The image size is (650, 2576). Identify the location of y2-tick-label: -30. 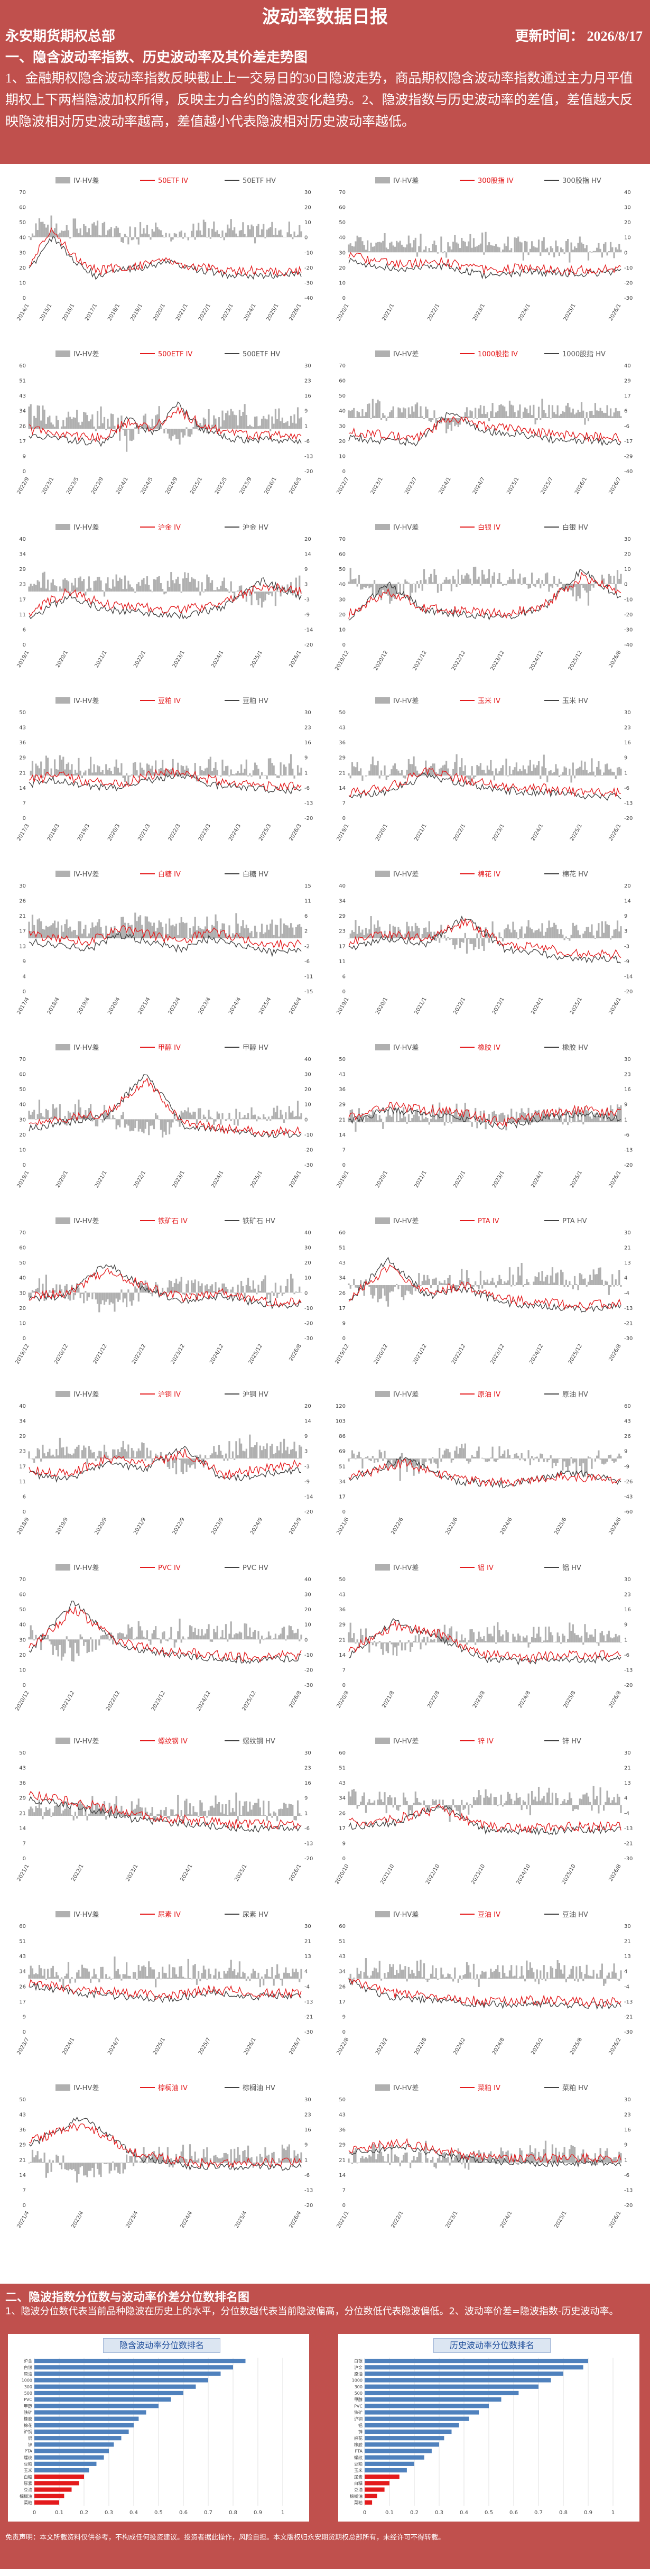
(308, 1339).